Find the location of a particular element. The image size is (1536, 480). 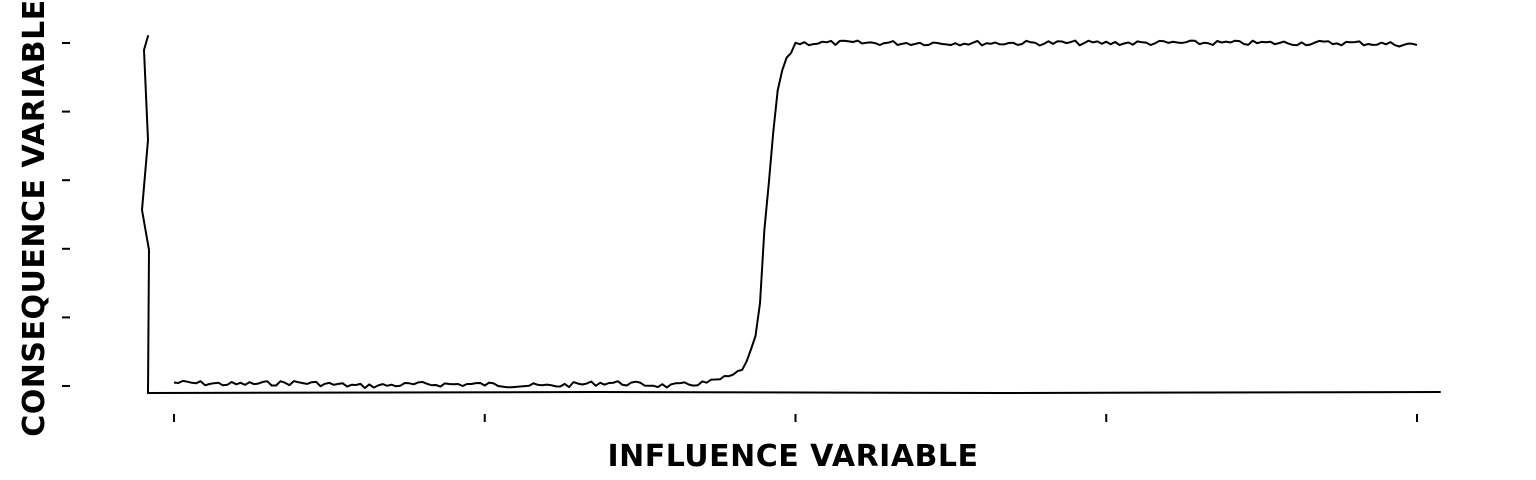

y-axis-line is located at coordinates (145, 214).